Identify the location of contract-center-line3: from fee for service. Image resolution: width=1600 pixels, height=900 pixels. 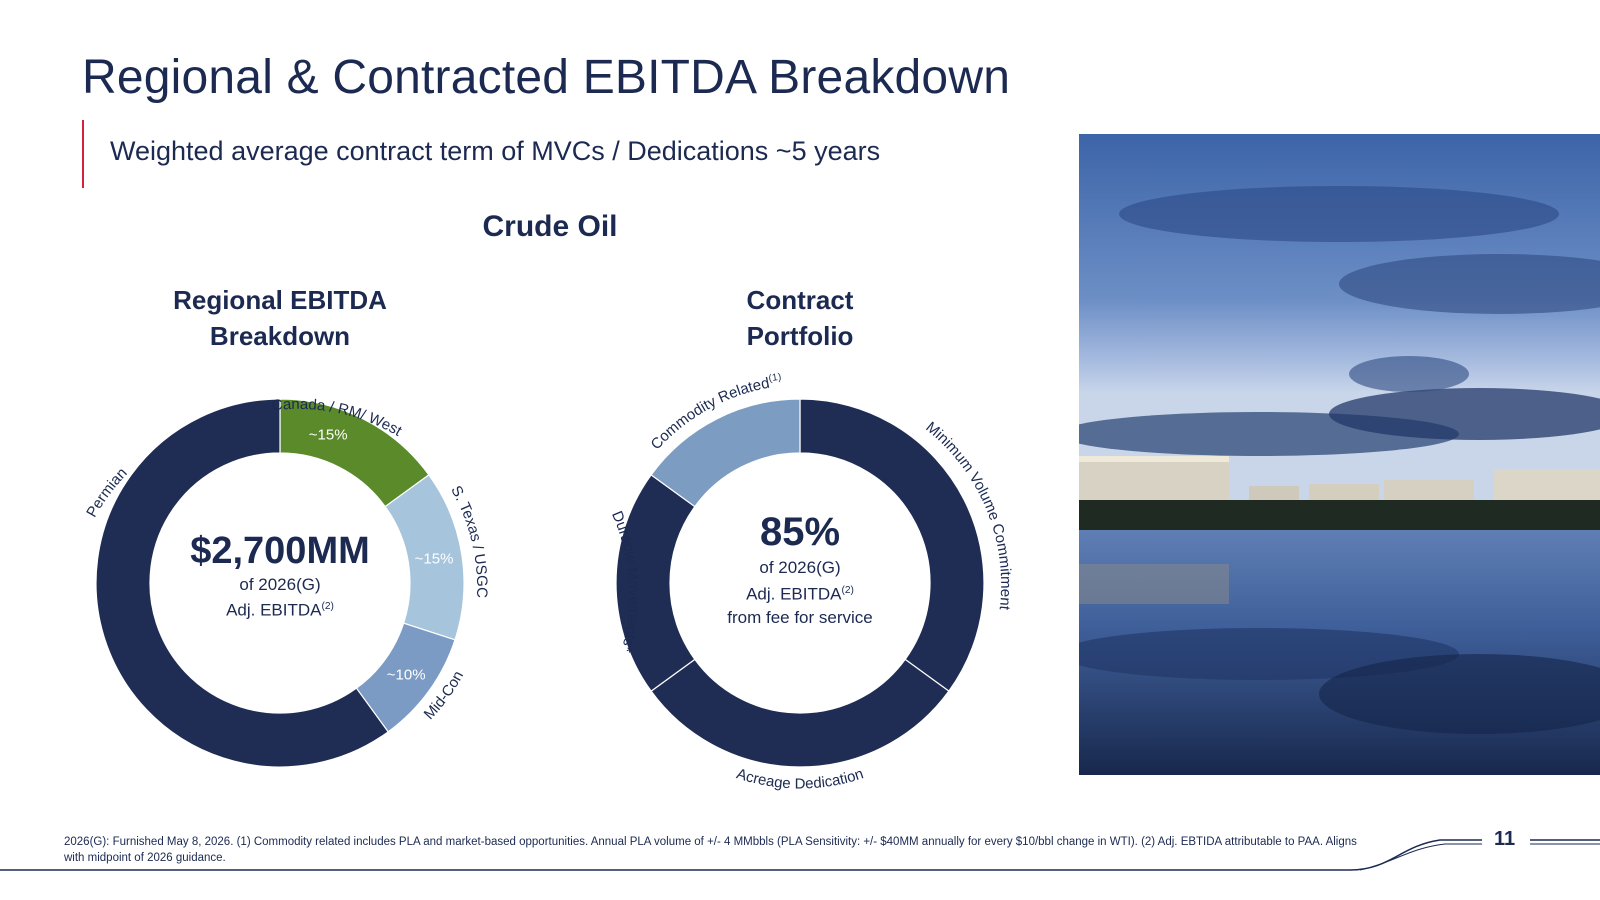
(800, 617).